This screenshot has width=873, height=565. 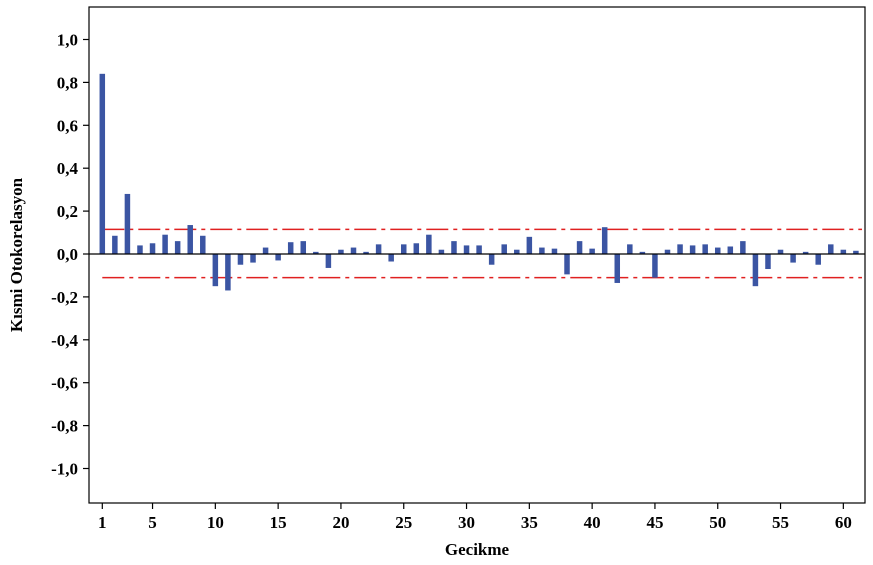 I want to click on x-tick-label: 35, so click(x=529, y=522).